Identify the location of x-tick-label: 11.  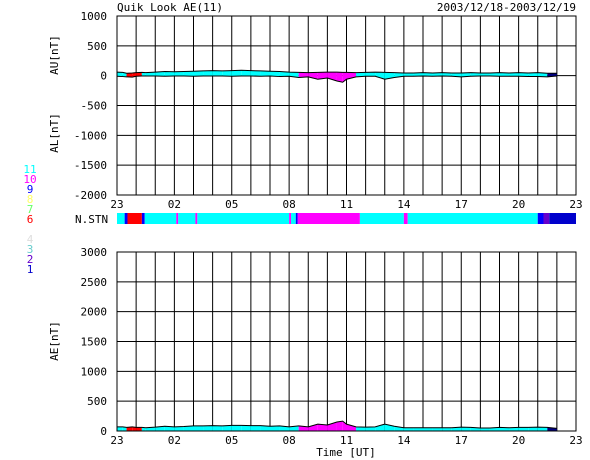
(346, 204).